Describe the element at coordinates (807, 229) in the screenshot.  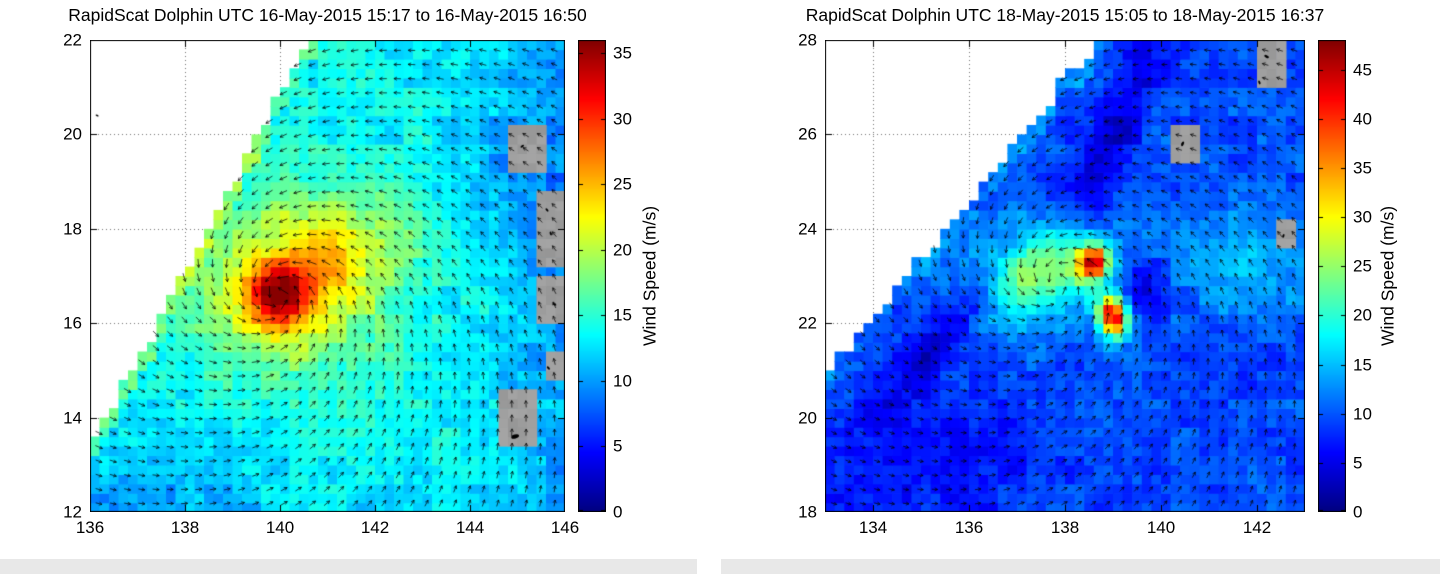
I see `y-tick-label: 24` at that location.